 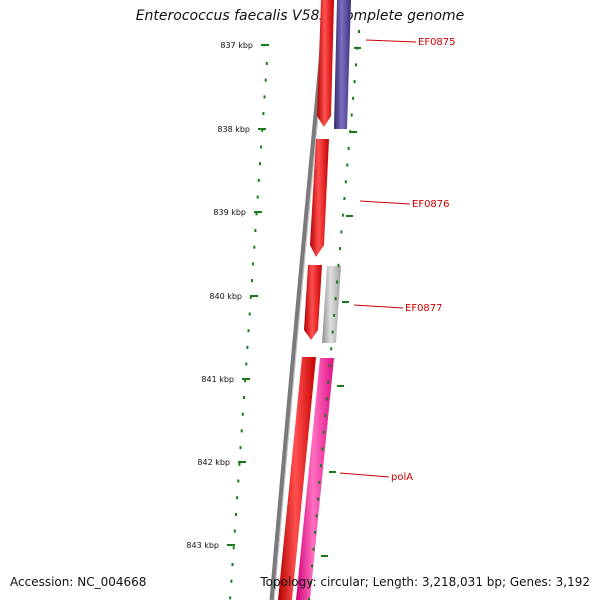 What do you see at coordinates (342, 64) in the screenshot?
I see `feature-ef0875-purple` at bounding box center [342, 64].